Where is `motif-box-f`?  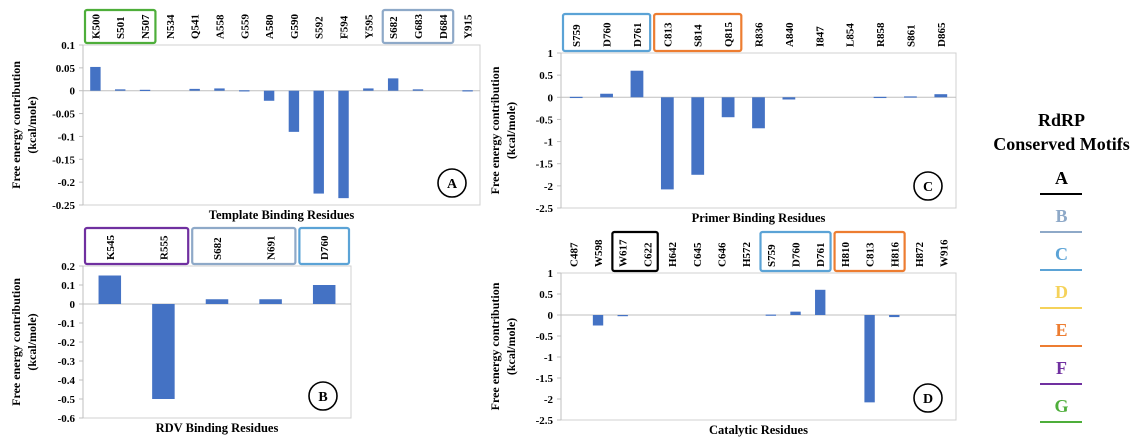
motif-box-f is located at coordinates (136, 246).